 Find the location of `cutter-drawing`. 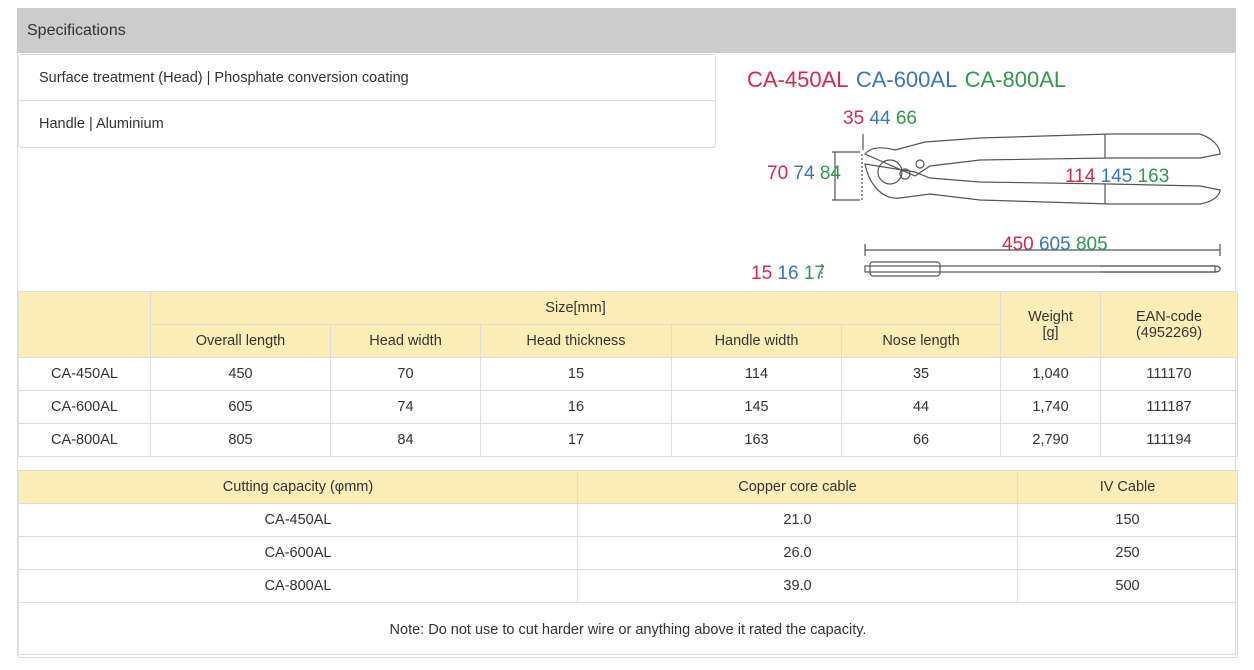

cutter-drawing is located at coordinates (1021, 205).